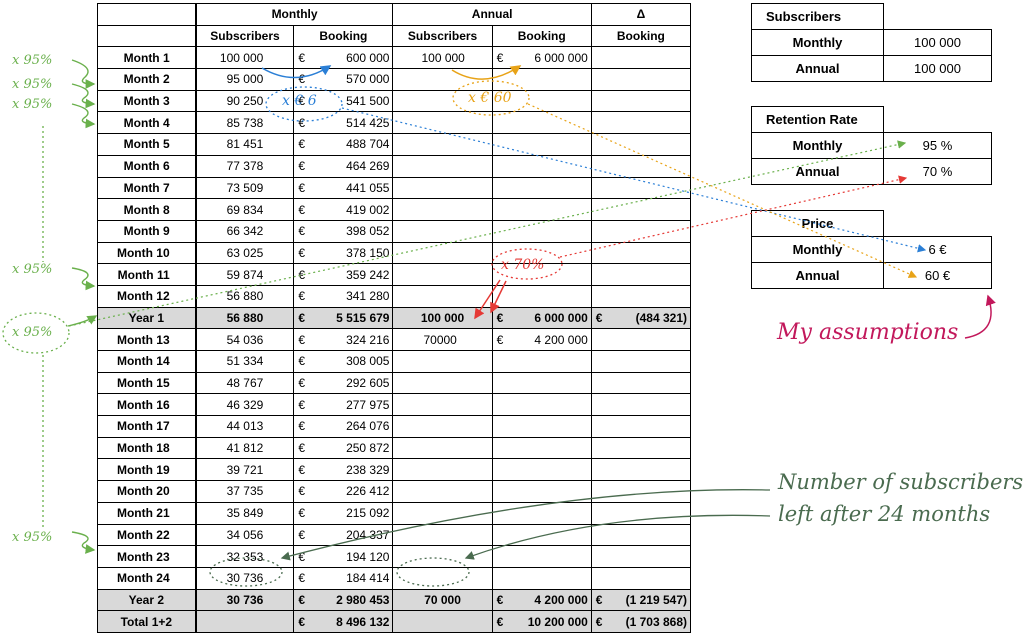 The image size is (1024, 633). Describe the element at coordinates (817, 68) in the screenshot. I see `subscribers-annual-label: Annual` at that location.